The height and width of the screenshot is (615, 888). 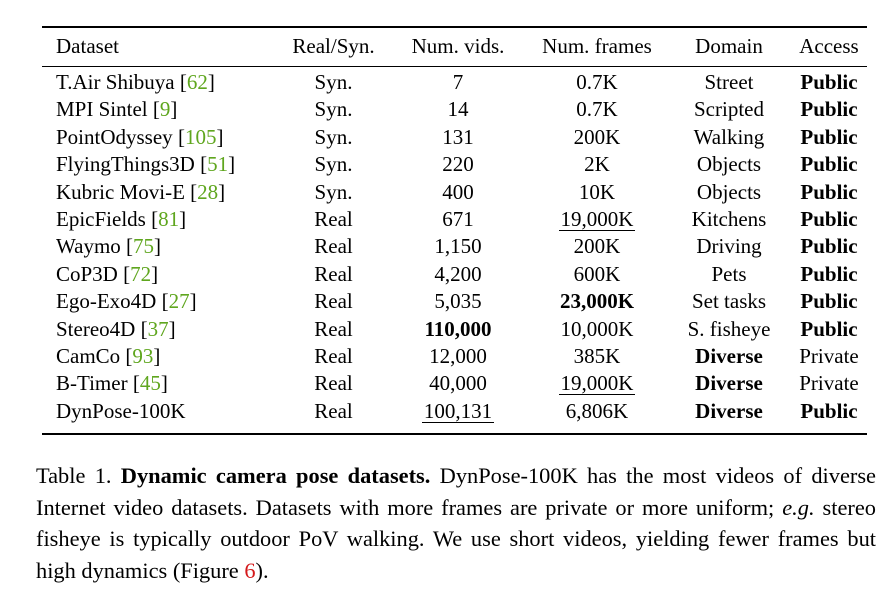 I want to click on dataset-name-cell: Ego-Exo4D [27], so click(x=126, y=301).